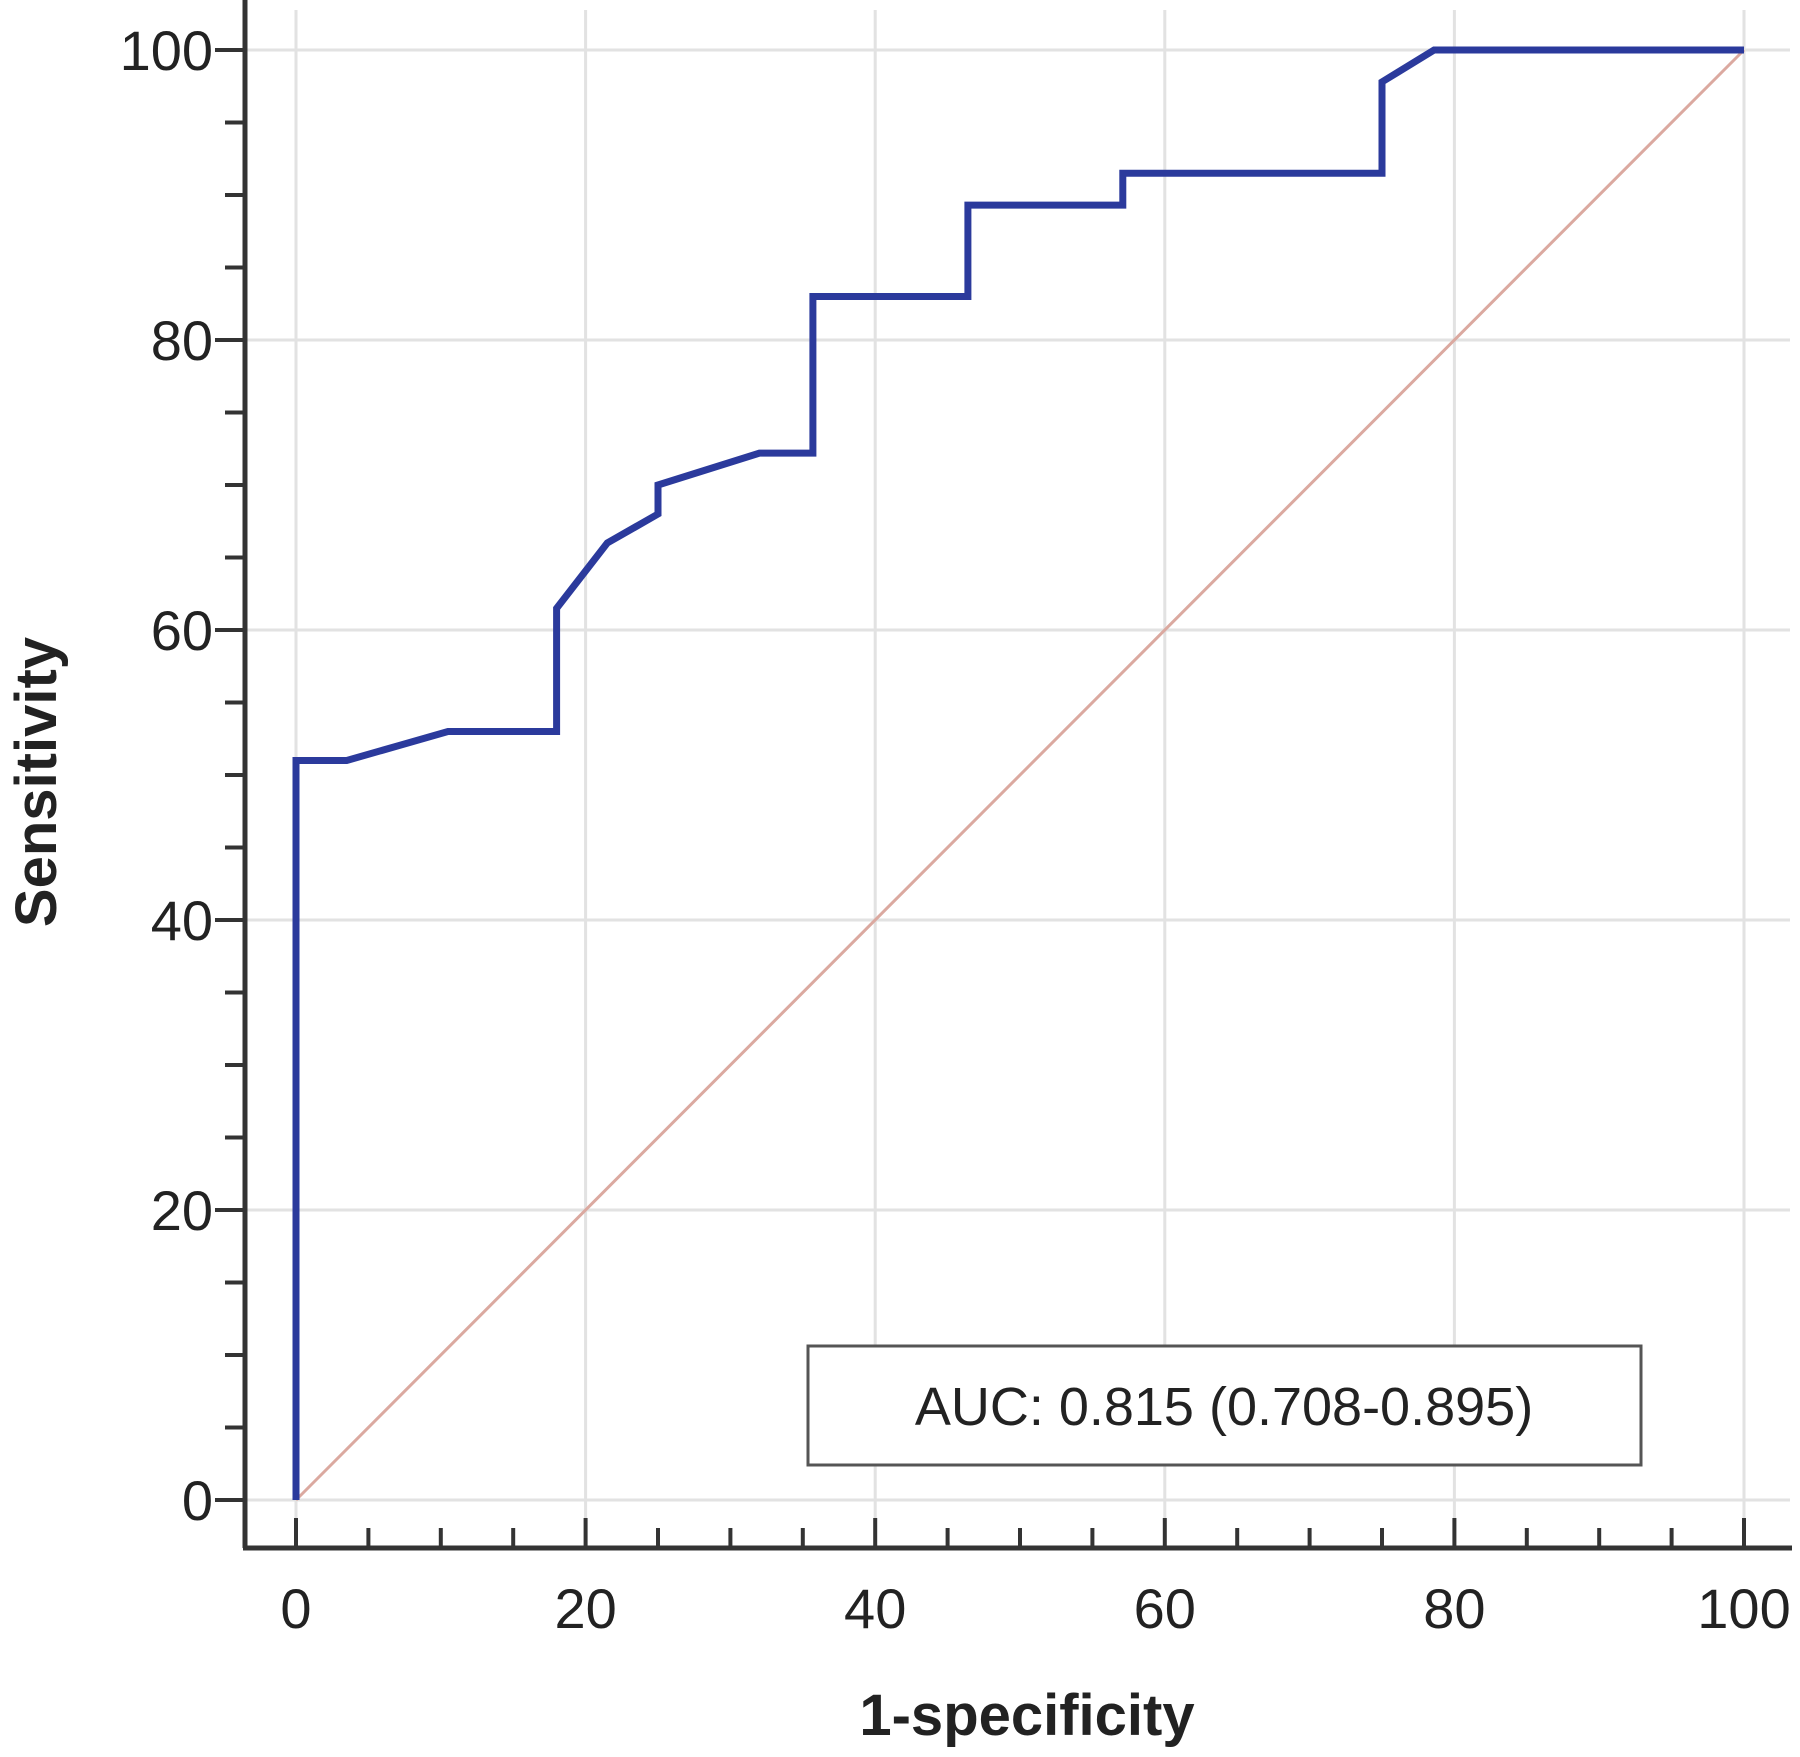 The image size is (1800, 1757). Describe the element at coordinates (1454, 1608) in the screenshot. I see `x-tick-label: 80` at that location.